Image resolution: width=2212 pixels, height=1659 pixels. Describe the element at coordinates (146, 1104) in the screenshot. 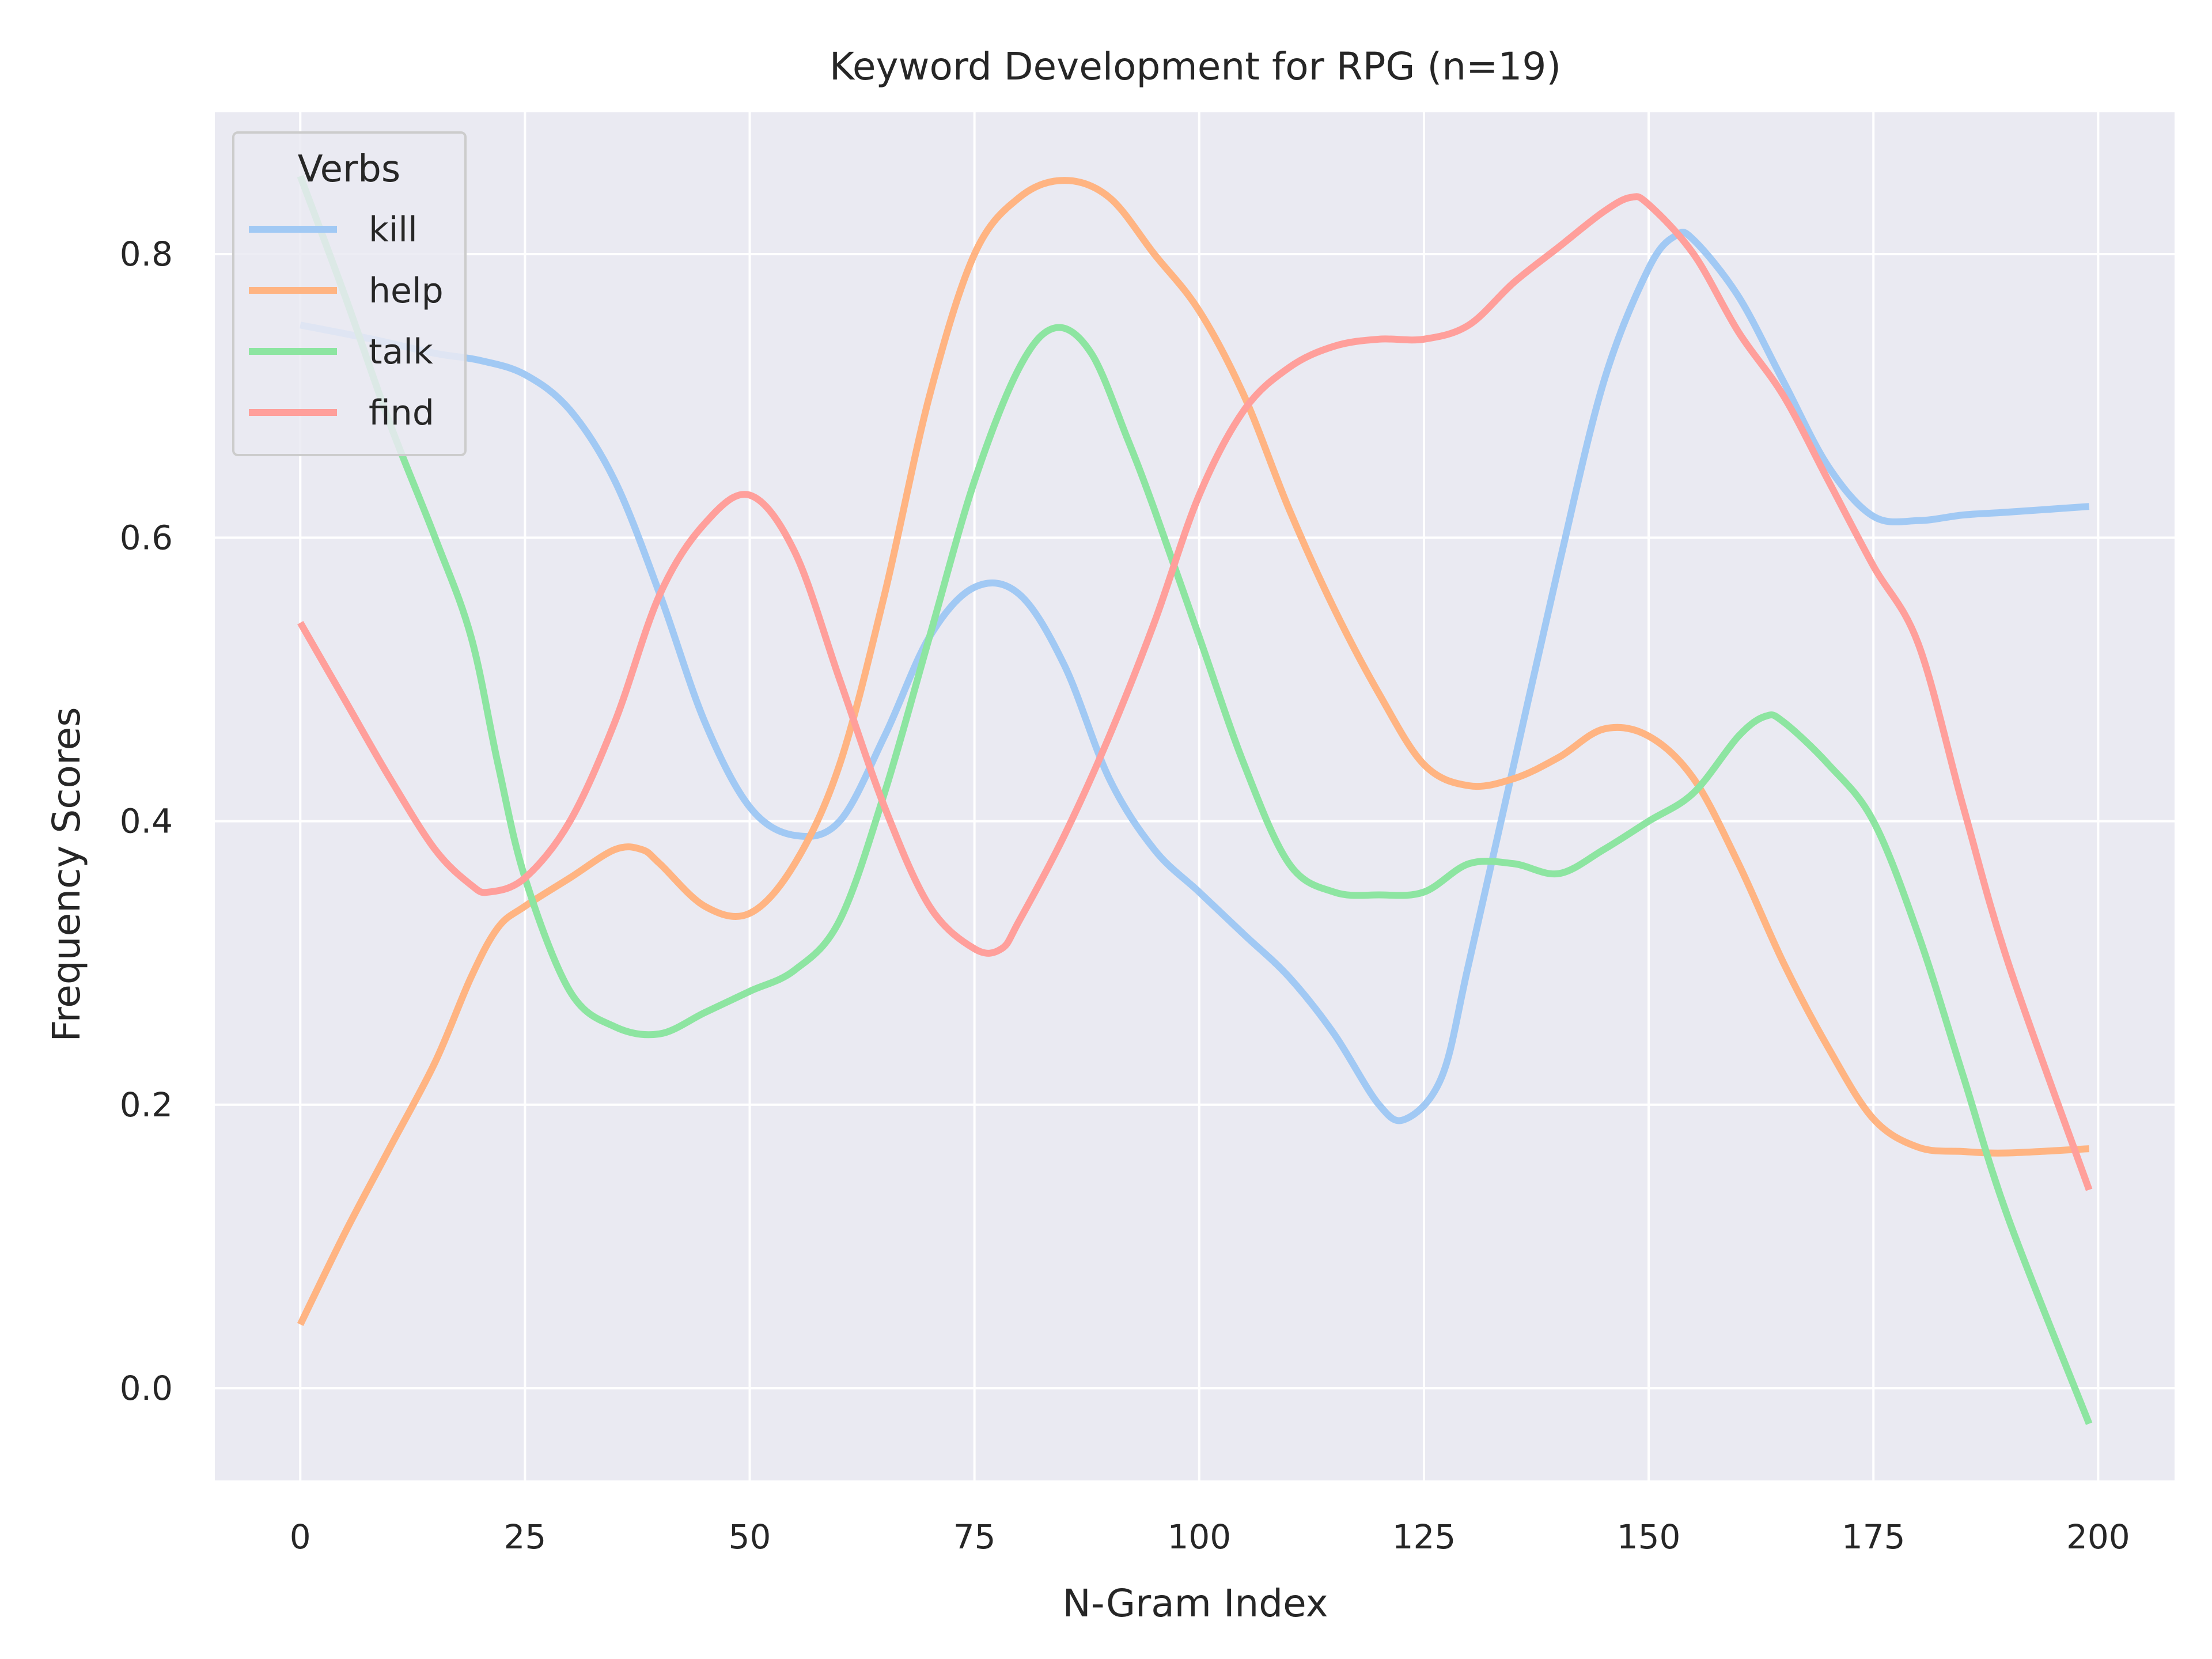

I see `y-tick-label: 0.2` at that location.